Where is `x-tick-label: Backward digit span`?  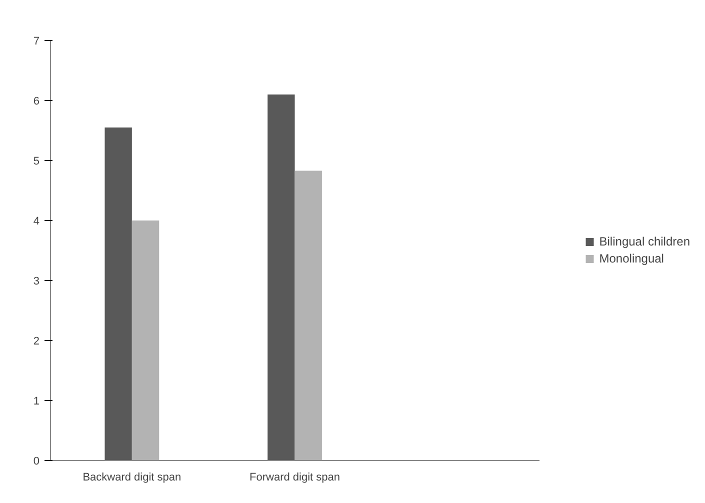
x-tick-label: Backward digit span is located at coordinates (132, 478).